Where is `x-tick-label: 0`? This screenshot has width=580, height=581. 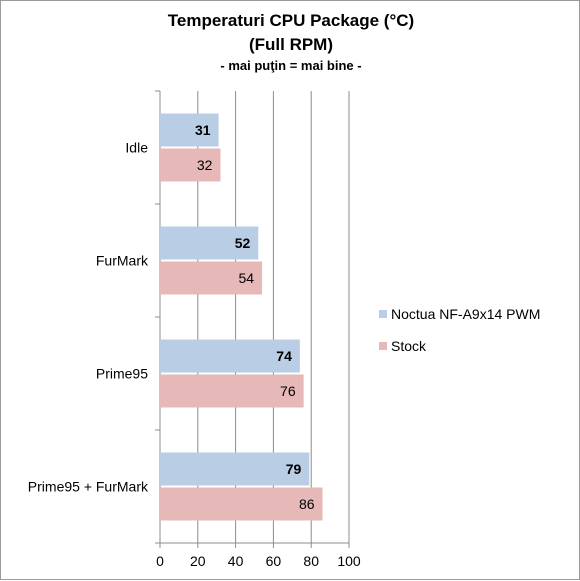
x-tick-label: 0 is located at coordinates (160, 561).